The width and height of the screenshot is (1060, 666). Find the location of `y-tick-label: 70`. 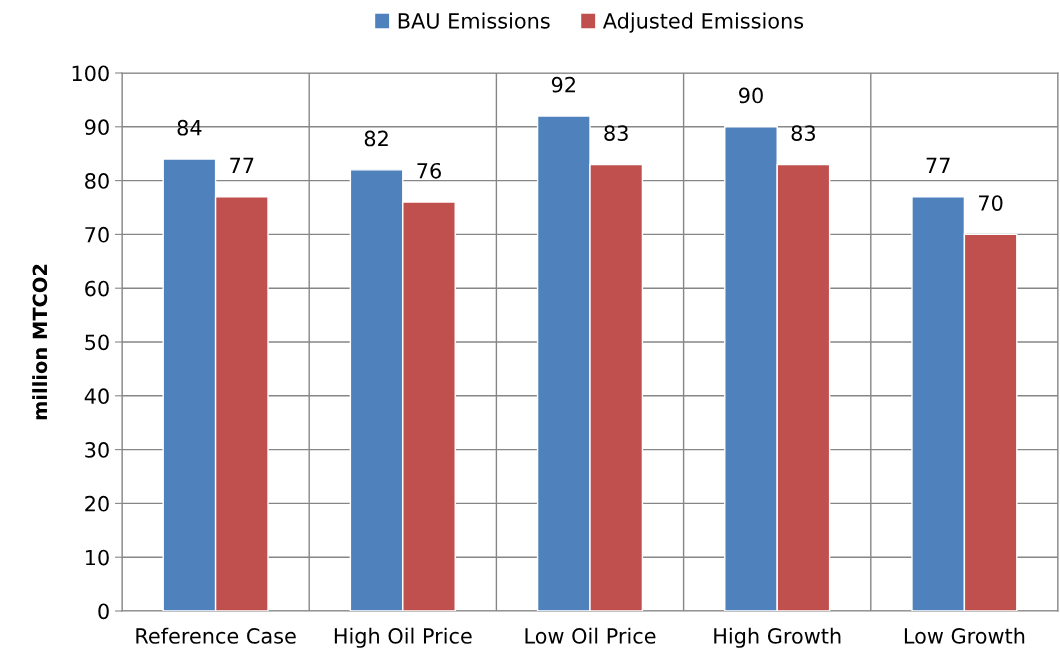

y-tick-label: 70 is located at coordinates (97, 234).